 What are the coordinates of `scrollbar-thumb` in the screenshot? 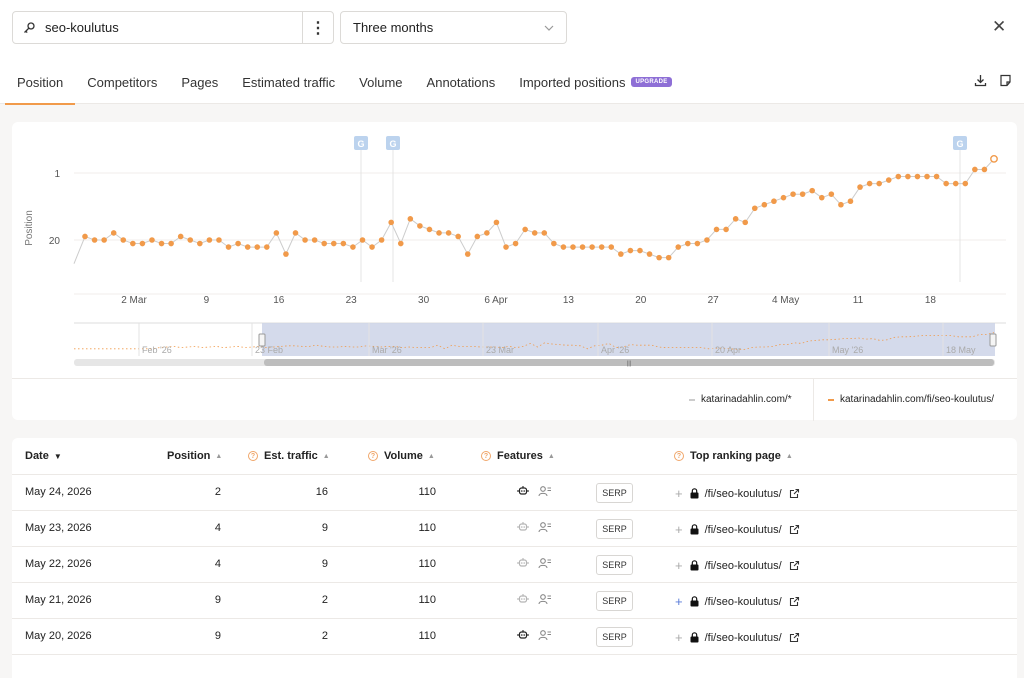 It's located at (629, 362).